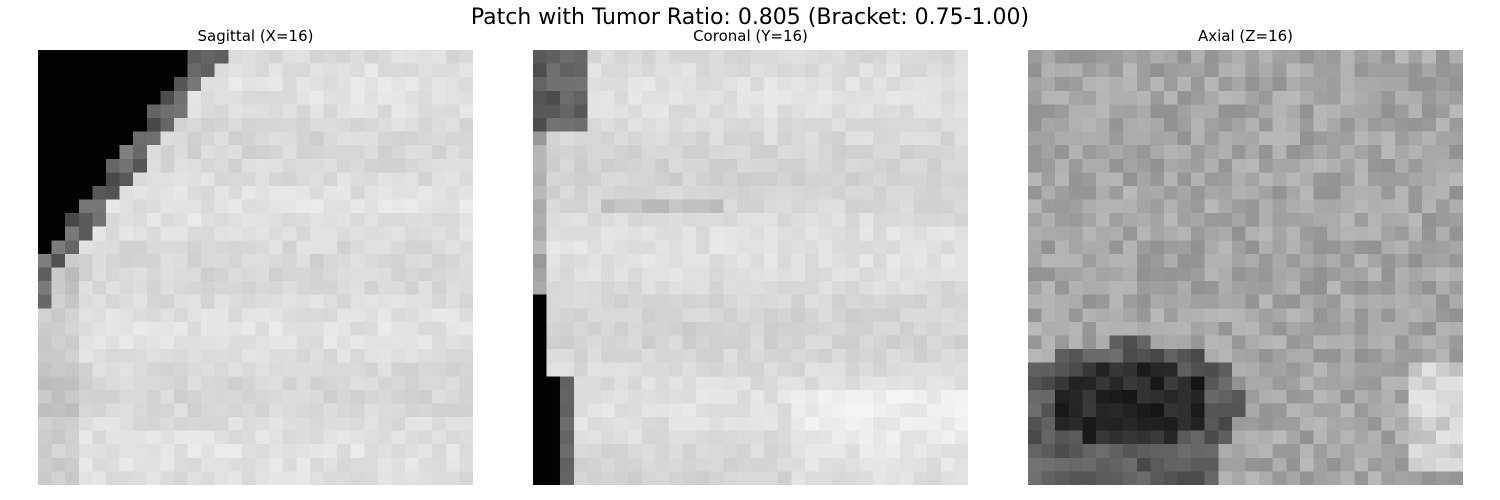 The height and width of the screenshot is (500, 1500). I want to click on panel-title-sagittal: Sagittal (X=16), so click(255, 36).